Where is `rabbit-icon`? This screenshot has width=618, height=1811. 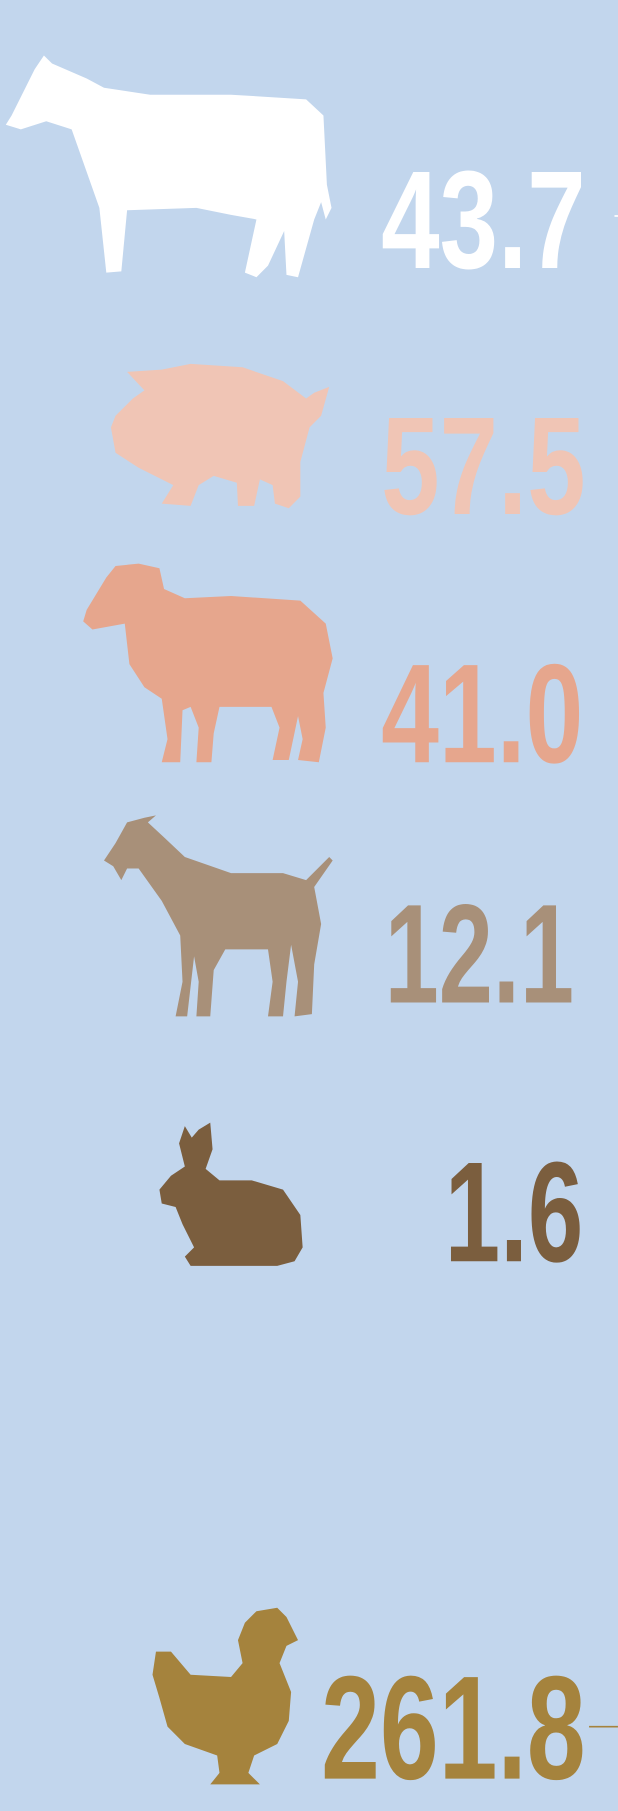
rabbit-icon is located at coordinates (231, 1194).